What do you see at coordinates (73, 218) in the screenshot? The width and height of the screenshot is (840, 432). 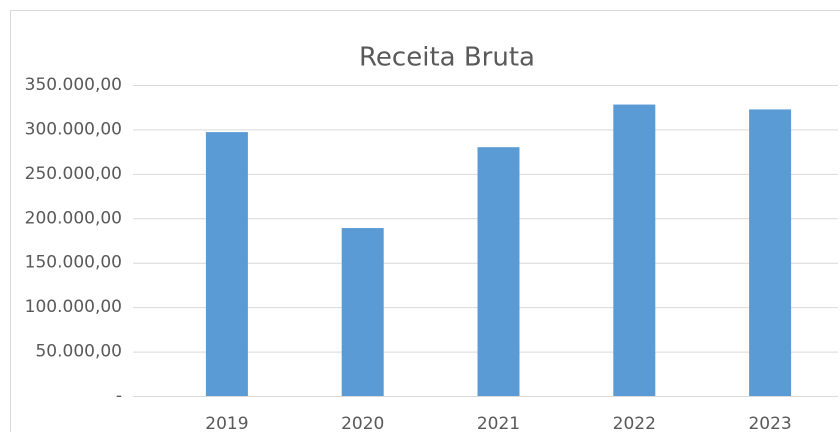 I see `y-tick-label: 200.000,00` at bounding box center [73, 218].